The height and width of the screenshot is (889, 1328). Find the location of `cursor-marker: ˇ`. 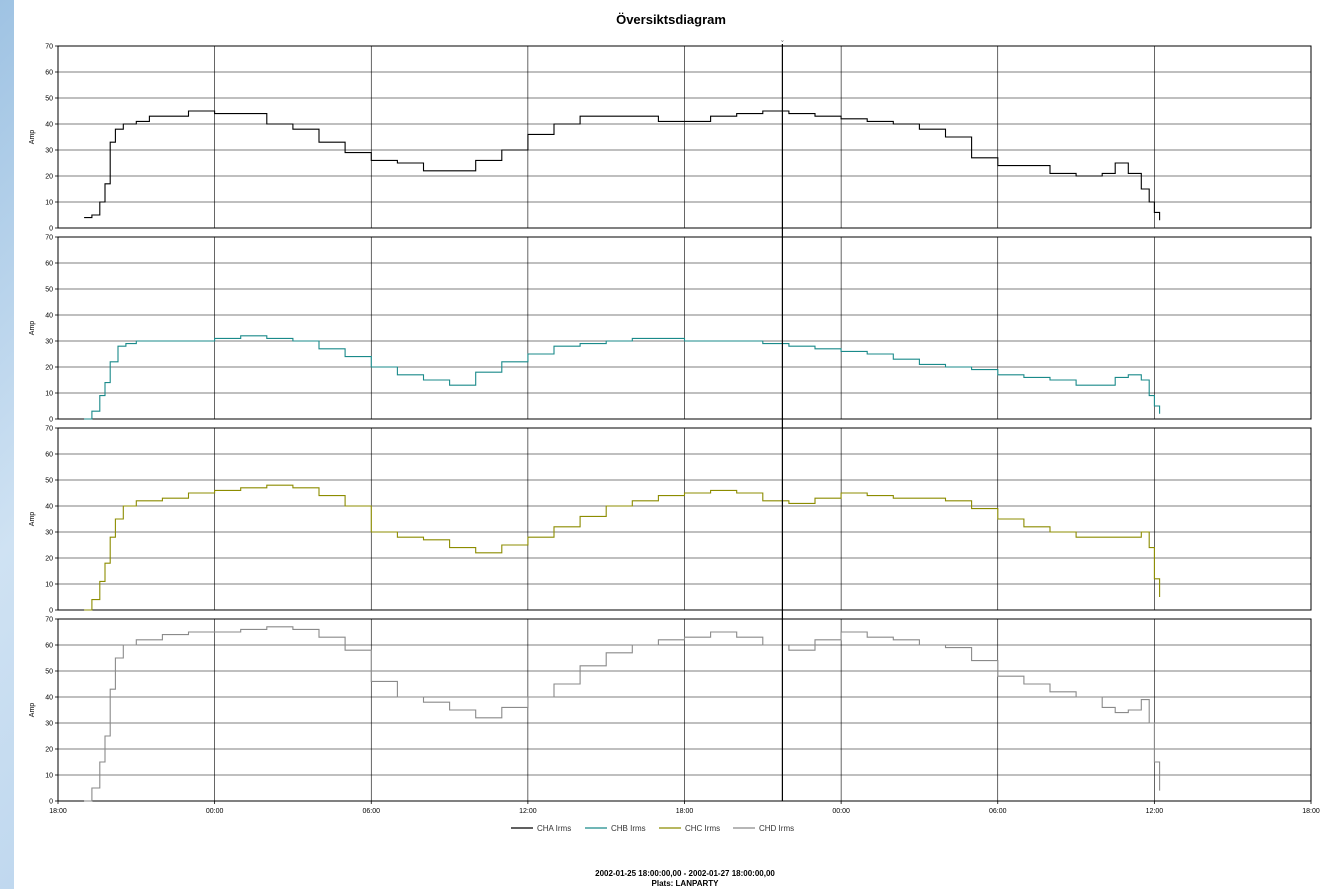

cursor-marker: ˇ is located at coordinates (782, 44).